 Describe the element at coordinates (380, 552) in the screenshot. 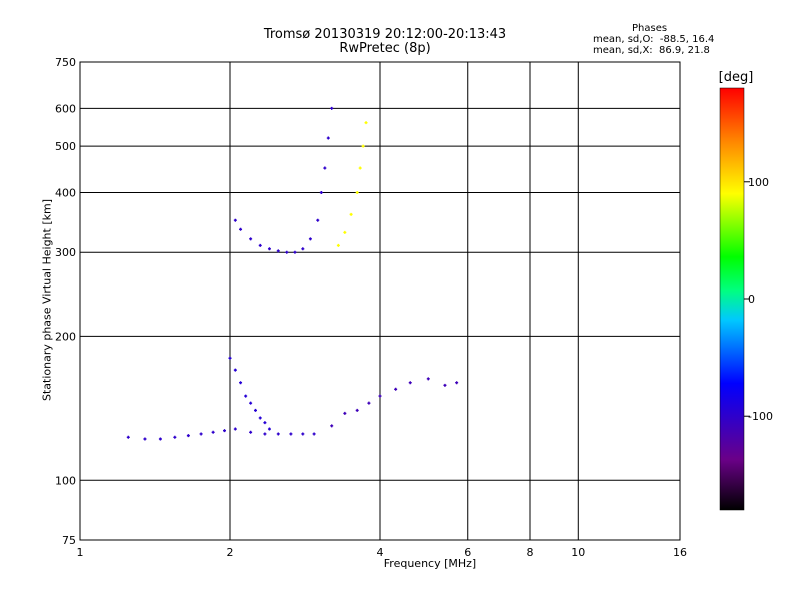

I see `x-tick-label: 4` at that location.